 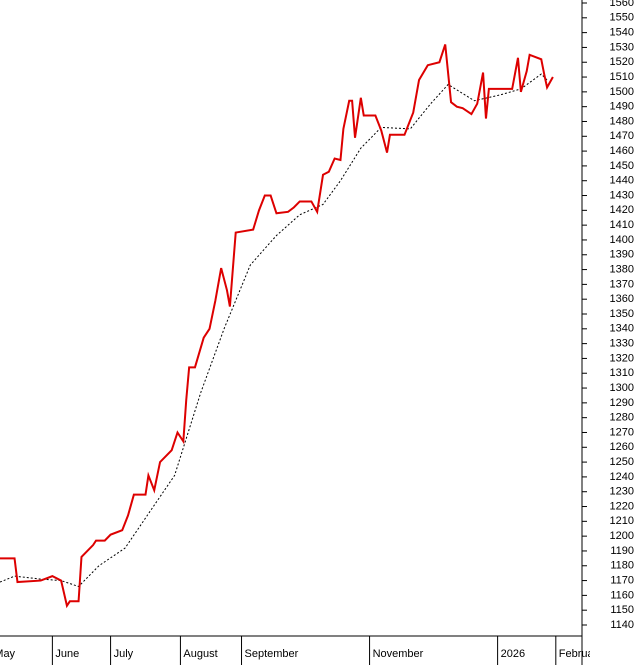 What do you see at coordinates (622, 358) in the screenshot?
I see `y-tick-label: 1320` at bounding box center [622, 358].